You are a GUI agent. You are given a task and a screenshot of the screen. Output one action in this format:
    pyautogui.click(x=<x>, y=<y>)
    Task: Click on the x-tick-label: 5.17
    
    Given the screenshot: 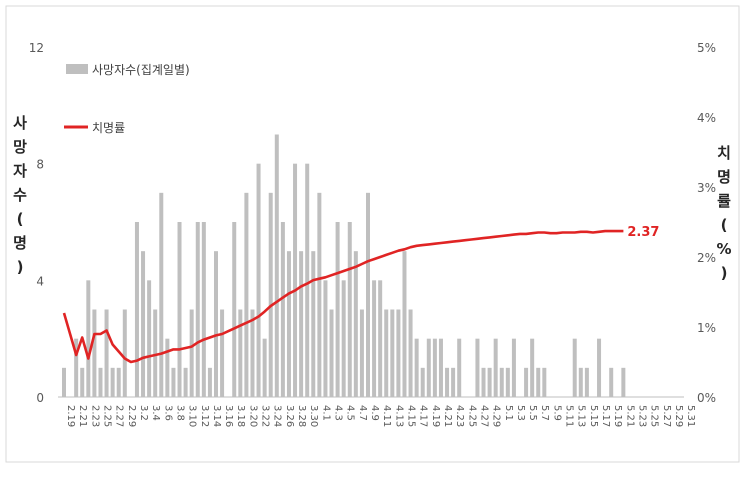 What is the action you would take?
    pyautogui.click(x=605, y=416)
    